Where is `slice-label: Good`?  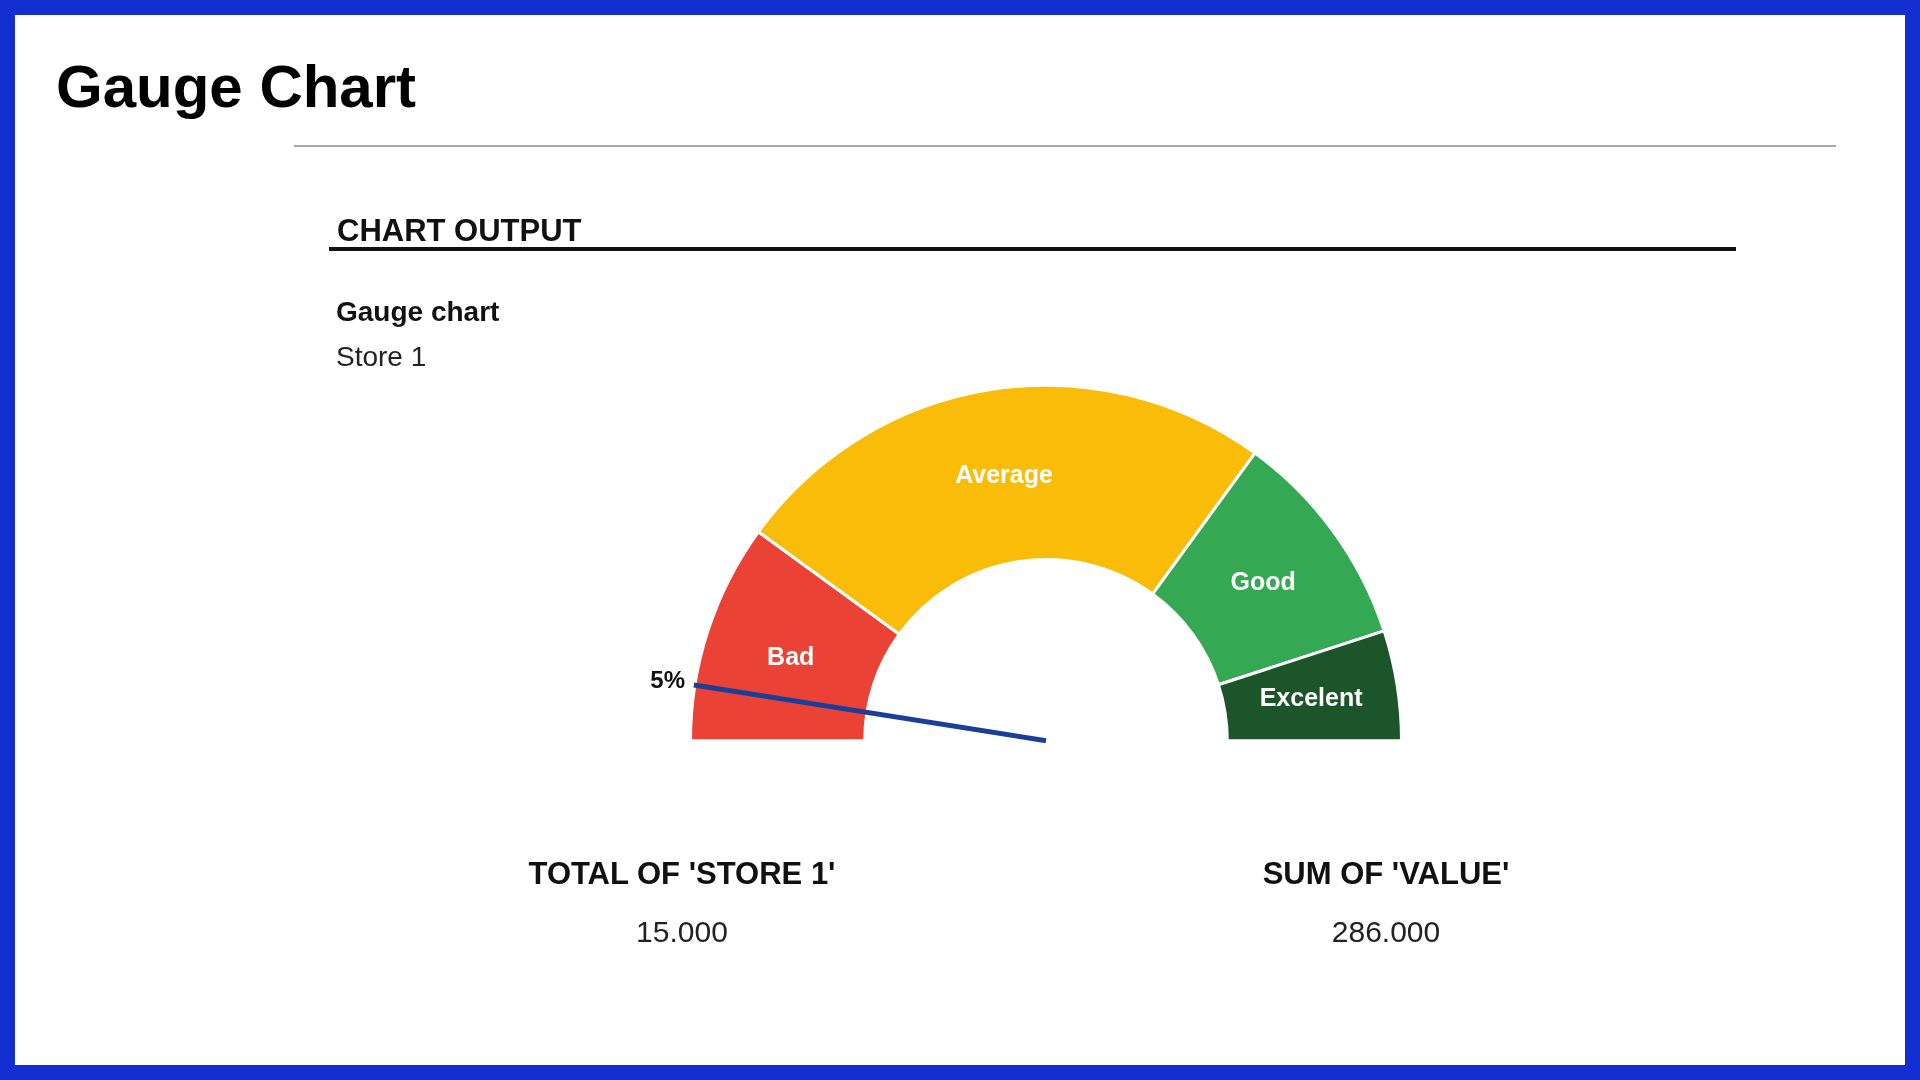 slice-label: Good is located at coordinates (1263, 580).